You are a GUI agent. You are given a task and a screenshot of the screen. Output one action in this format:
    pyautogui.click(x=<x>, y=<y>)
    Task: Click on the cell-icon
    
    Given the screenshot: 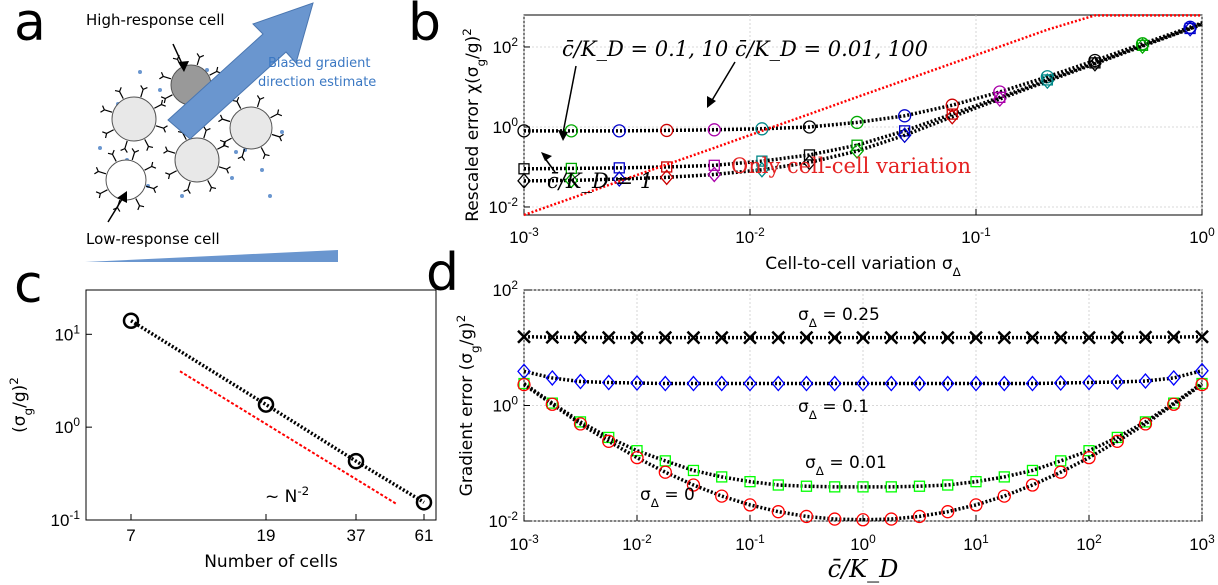 What is the action you would take?
    pyautogui.click(x=134, y=119)
    